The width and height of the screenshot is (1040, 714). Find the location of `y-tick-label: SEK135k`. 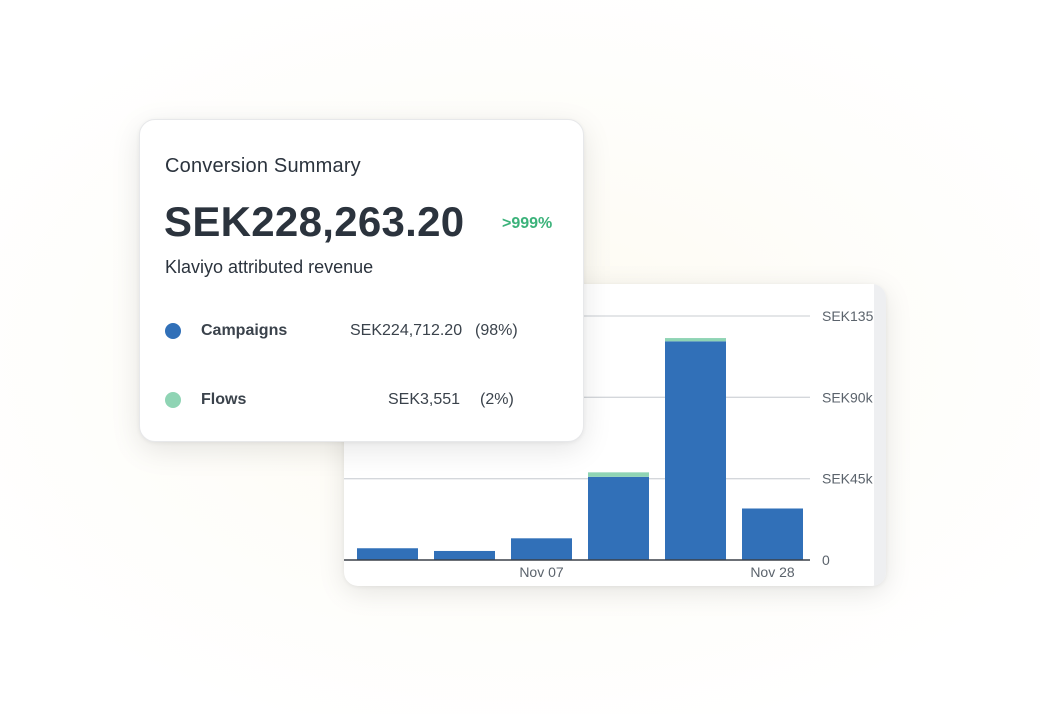

y-tick-label: SEK135k is located at coordinates (851, 316).